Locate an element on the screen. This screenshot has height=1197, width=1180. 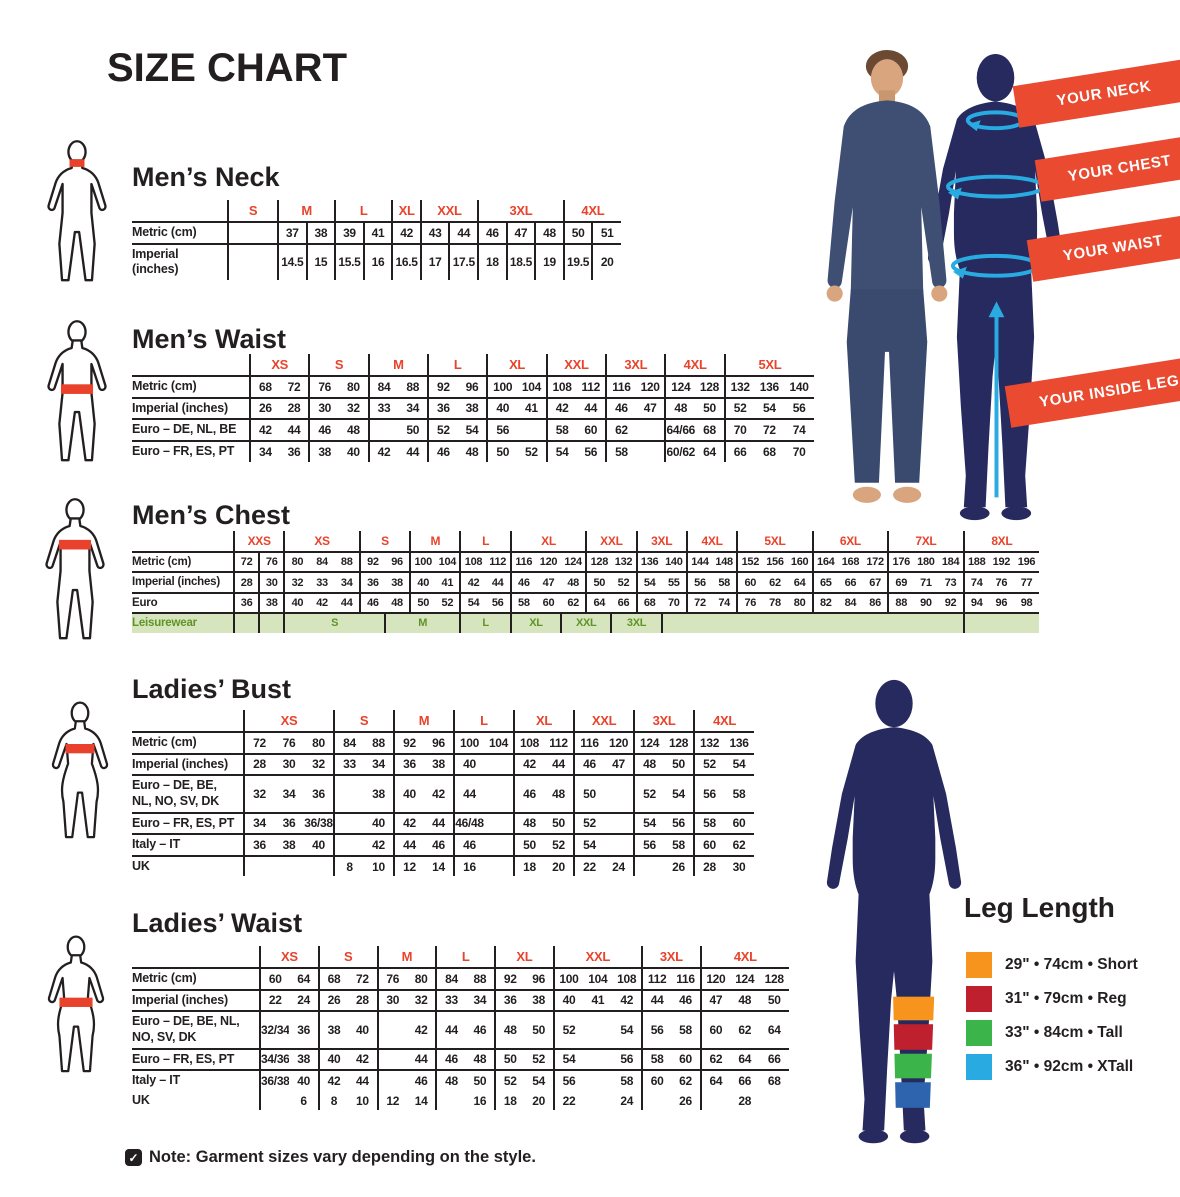
size-cell: 84 is located at coordinates (383, 386).